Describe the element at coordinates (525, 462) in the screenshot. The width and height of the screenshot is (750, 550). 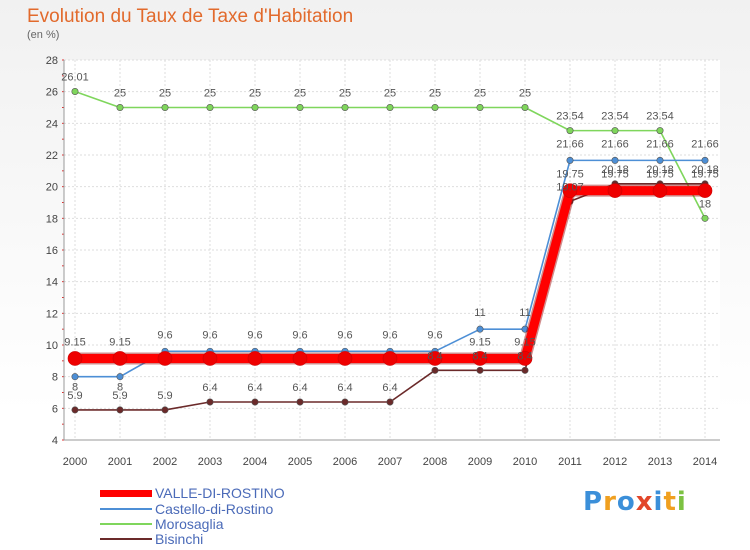
I see `x-tick-label: 2010` at that location.